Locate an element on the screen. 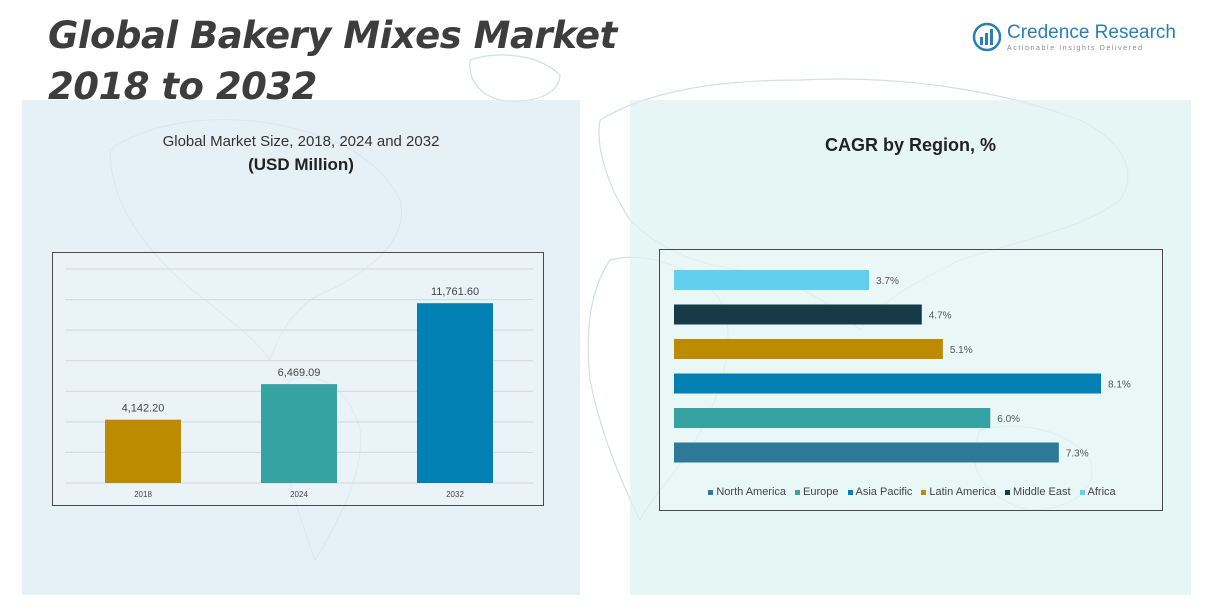  logo-tagline: Actionable Insights Delivered is located at coordinates (1075, 48).